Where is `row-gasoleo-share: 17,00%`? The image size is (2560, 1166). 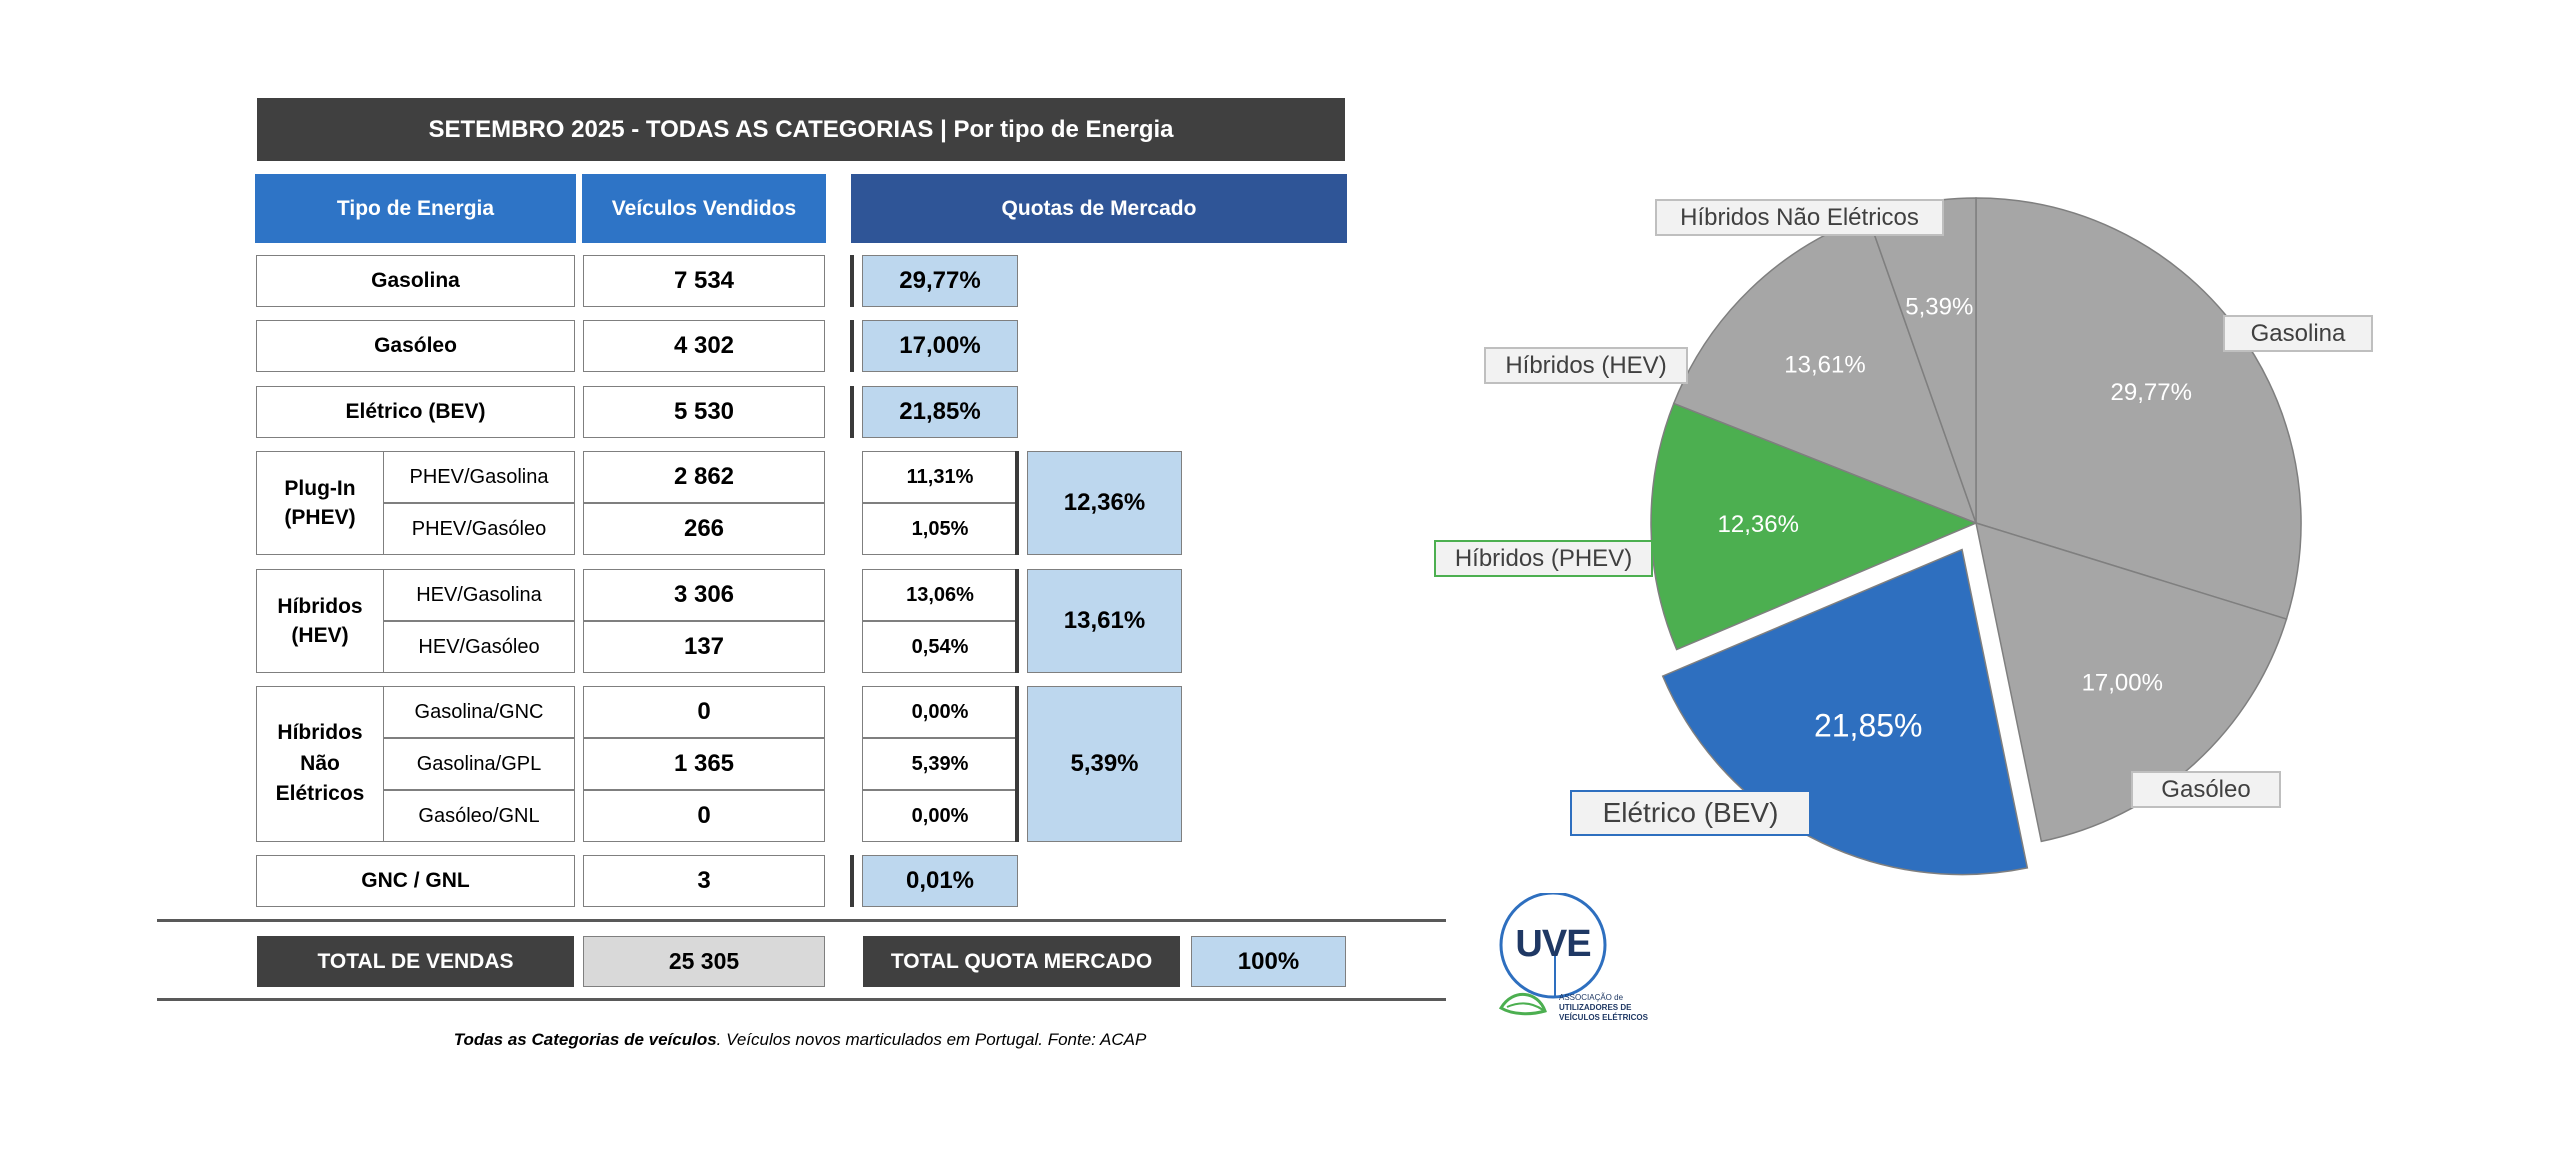
row-gasoleo-share: 17,00% is located at coordinates (940, 346).